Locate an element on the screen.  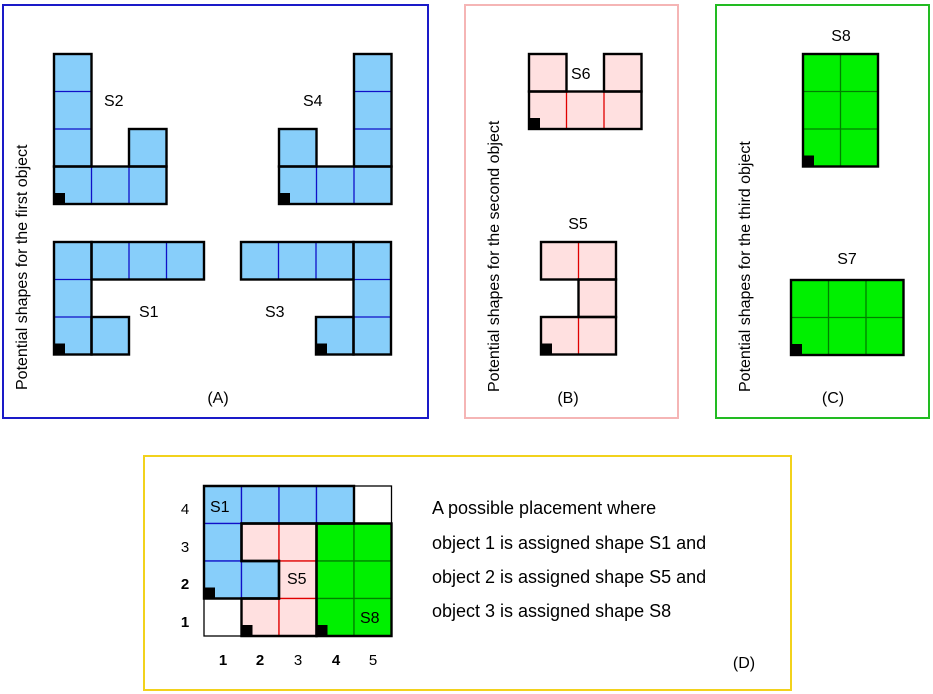
shape-s7 is located at coordinates (847, 317).